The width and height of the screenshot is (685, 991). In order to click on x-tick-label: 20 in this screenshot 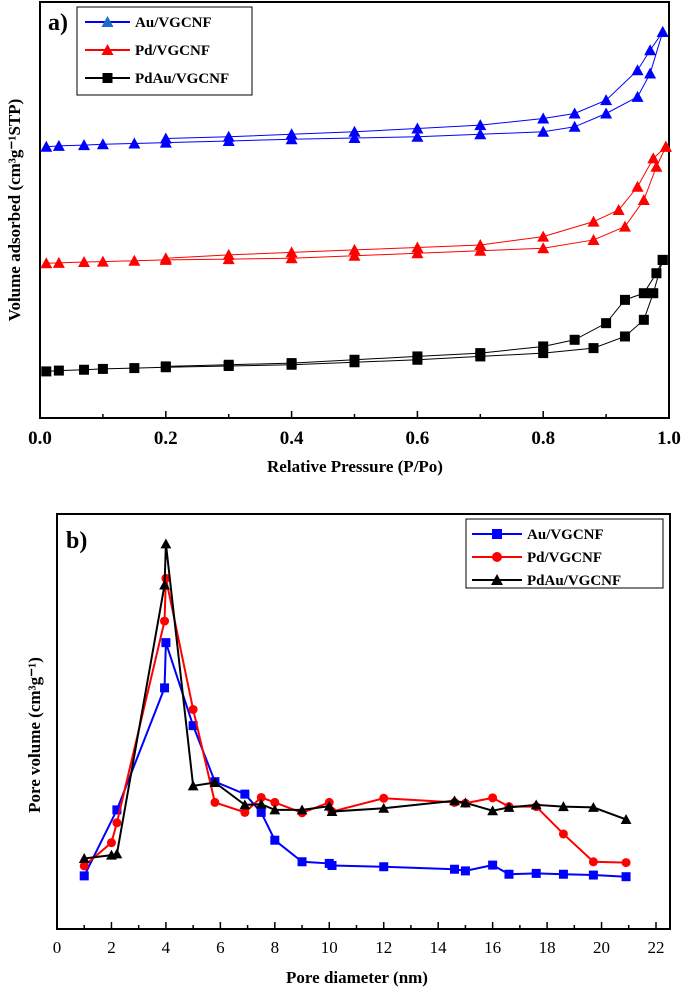, I will do `click(601, 947)`.